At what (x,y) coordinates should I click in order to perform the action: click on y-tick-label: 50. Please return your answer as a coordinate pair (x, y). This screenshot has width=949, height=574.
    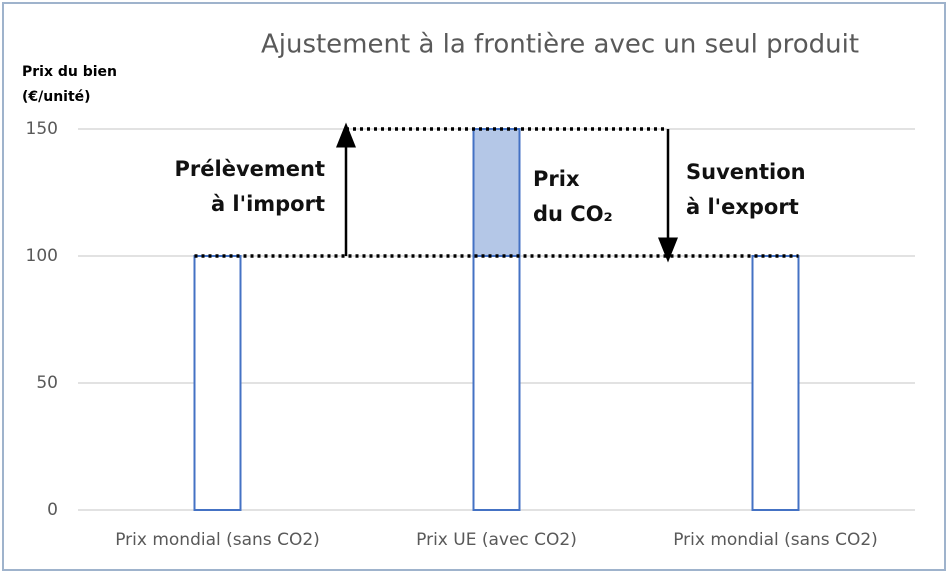
    Looking at the image, I should click on (47, 383).